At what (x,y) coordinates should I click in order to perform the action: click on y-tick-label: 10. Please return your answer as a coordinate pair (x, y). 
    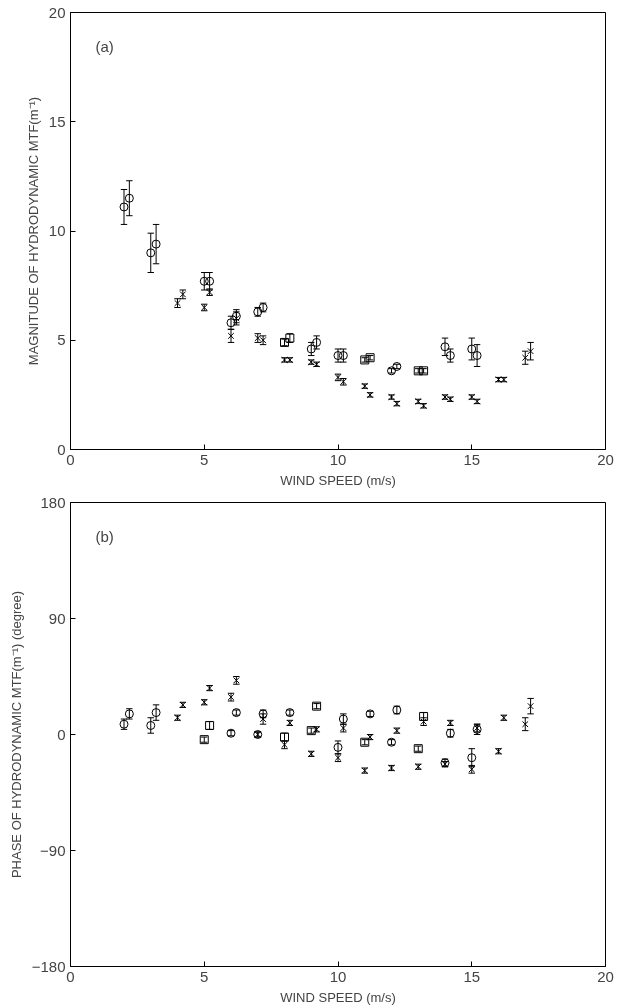
    Looking at the image, I should click on (57, 230).